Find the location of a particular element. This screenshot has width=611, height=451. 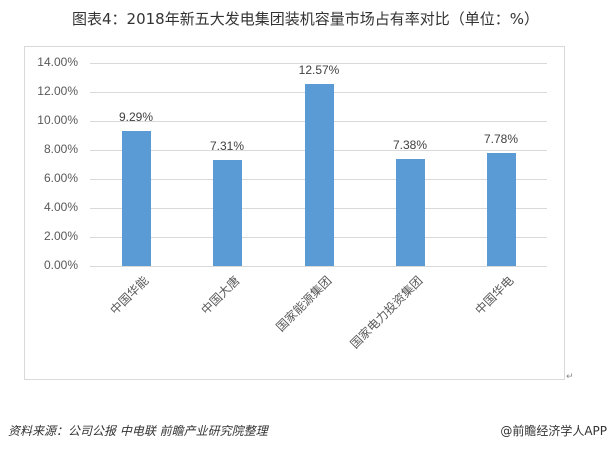

source-note: 资料来源：公司公报 中电联 前瞻产业研究院整理 is located at coordinates (138, 431).